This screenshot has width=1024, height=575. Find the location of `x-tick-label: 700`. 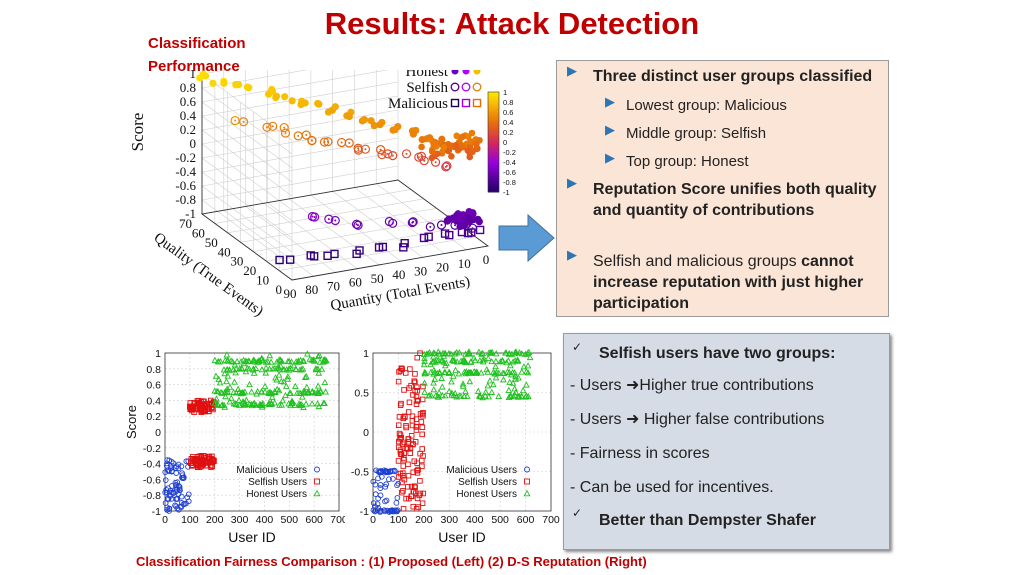

x-tick-label: 700 is located at coordinates (551, 520).